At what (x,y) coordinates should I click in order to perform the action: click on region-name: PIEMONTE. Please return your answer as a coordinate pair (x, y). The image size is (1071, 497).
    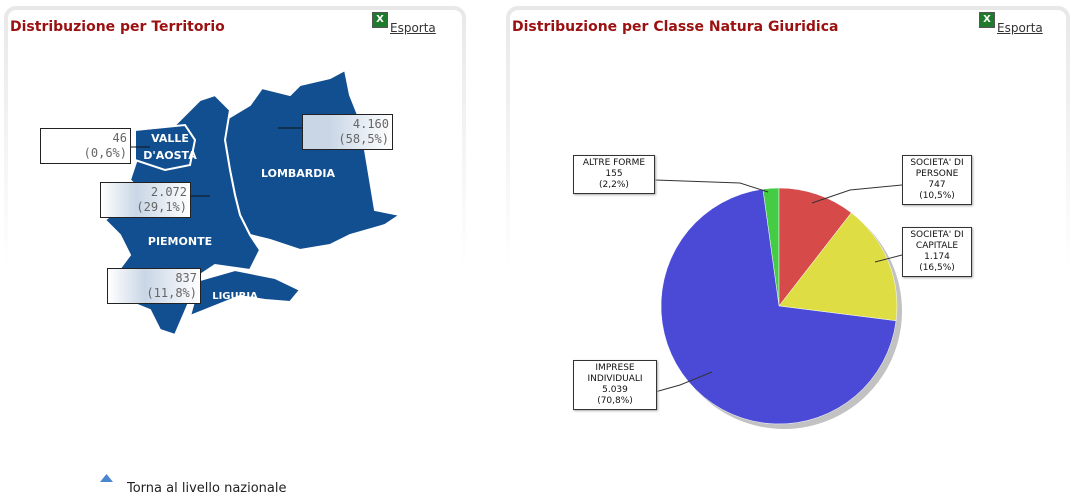
    Looking at the image, I should click on (180, 241).